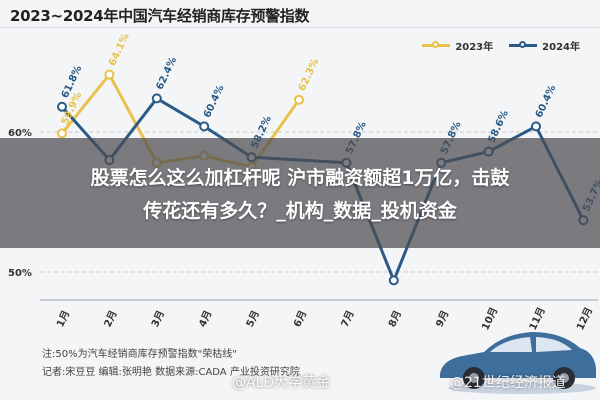  What do you see at coordinates (508, 383) in the screenshot?
I see `watermark-right: @21世纪经济报道` at bounding box center [508, 383].